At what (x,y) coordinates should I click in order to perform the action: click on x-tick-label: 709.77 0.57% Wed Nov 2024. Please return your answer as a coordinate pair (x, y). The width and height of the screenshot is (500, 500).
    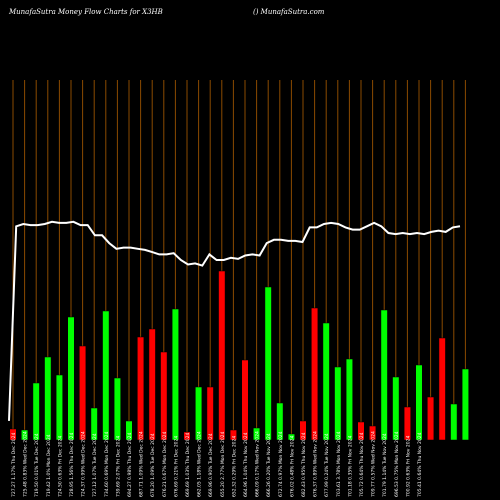
    Looking at the image, I should click on (374, 464).